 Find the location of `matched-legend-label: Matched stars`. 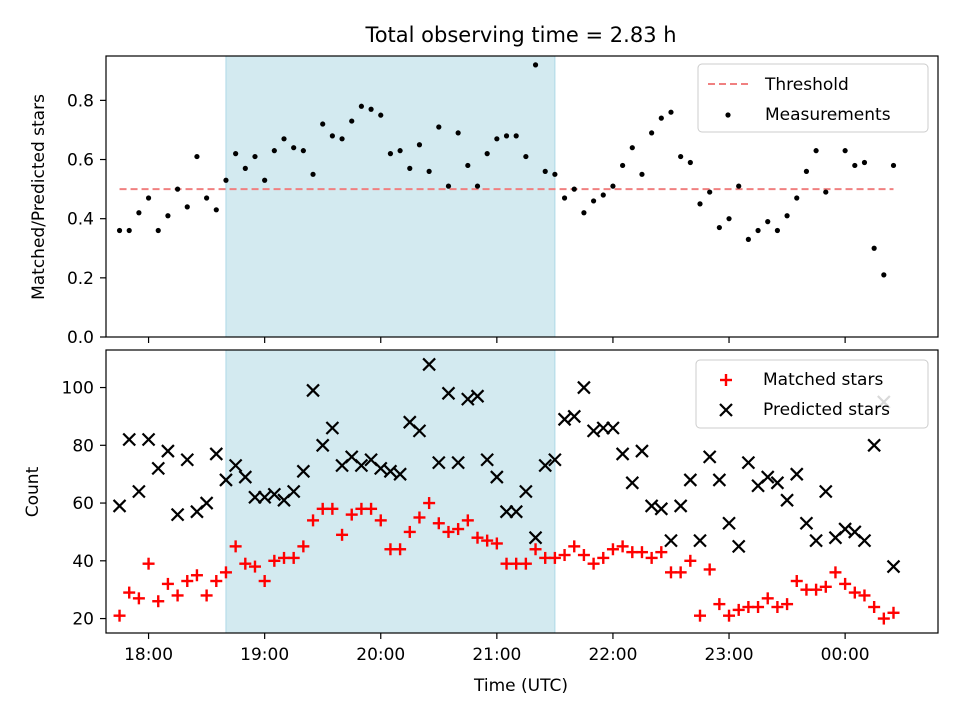

matched-legend-label: Matched stars is located at coordinates (823, 380).